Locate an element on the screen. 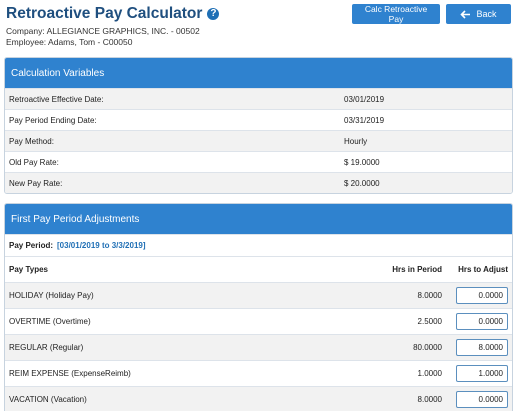 This screenshot has height=411, width=515. pay-type-cell: REIM EXPENSE (ExpenseReimb) is located at coordinates (70, 373).